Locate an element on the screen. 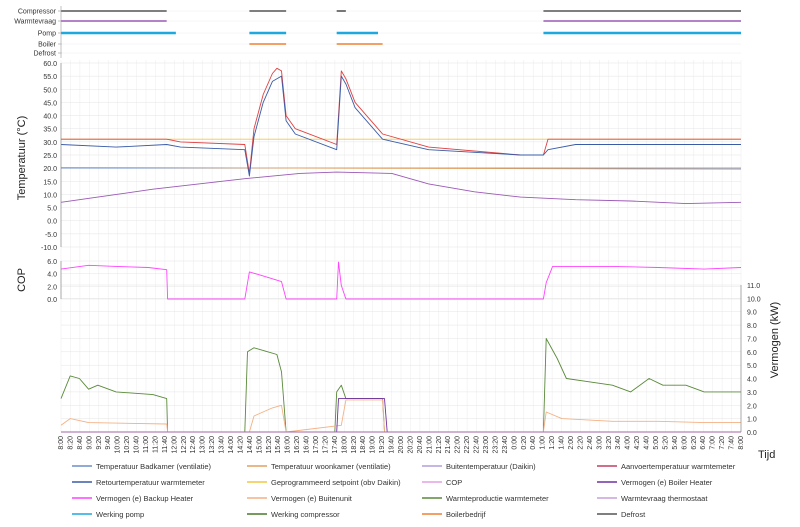 The image size is (800, 527). x-tick-label: 12:00 is located at coordinates (174, 445).